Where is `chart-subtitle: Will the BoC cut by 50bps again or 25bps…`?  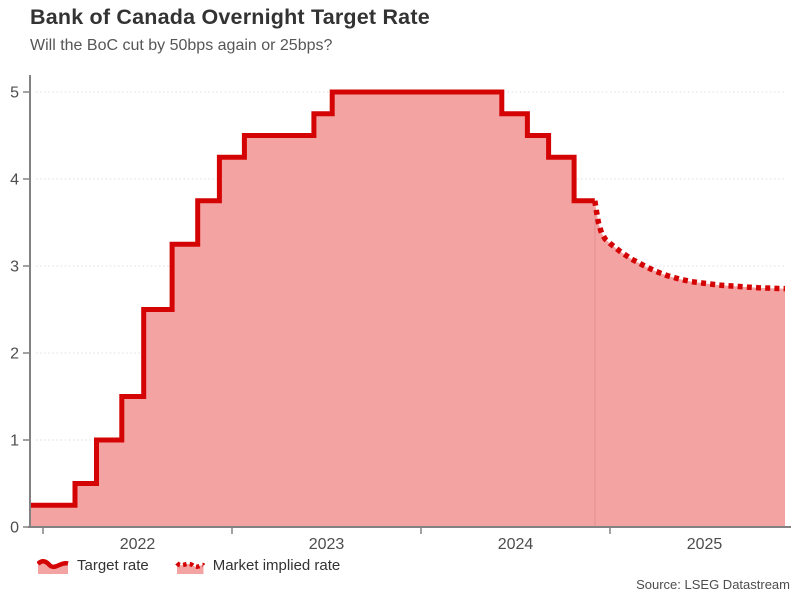 chart-subtitle: Will the BoC cut by 50bps again or 25bps… is located at coordinates (181, 45).